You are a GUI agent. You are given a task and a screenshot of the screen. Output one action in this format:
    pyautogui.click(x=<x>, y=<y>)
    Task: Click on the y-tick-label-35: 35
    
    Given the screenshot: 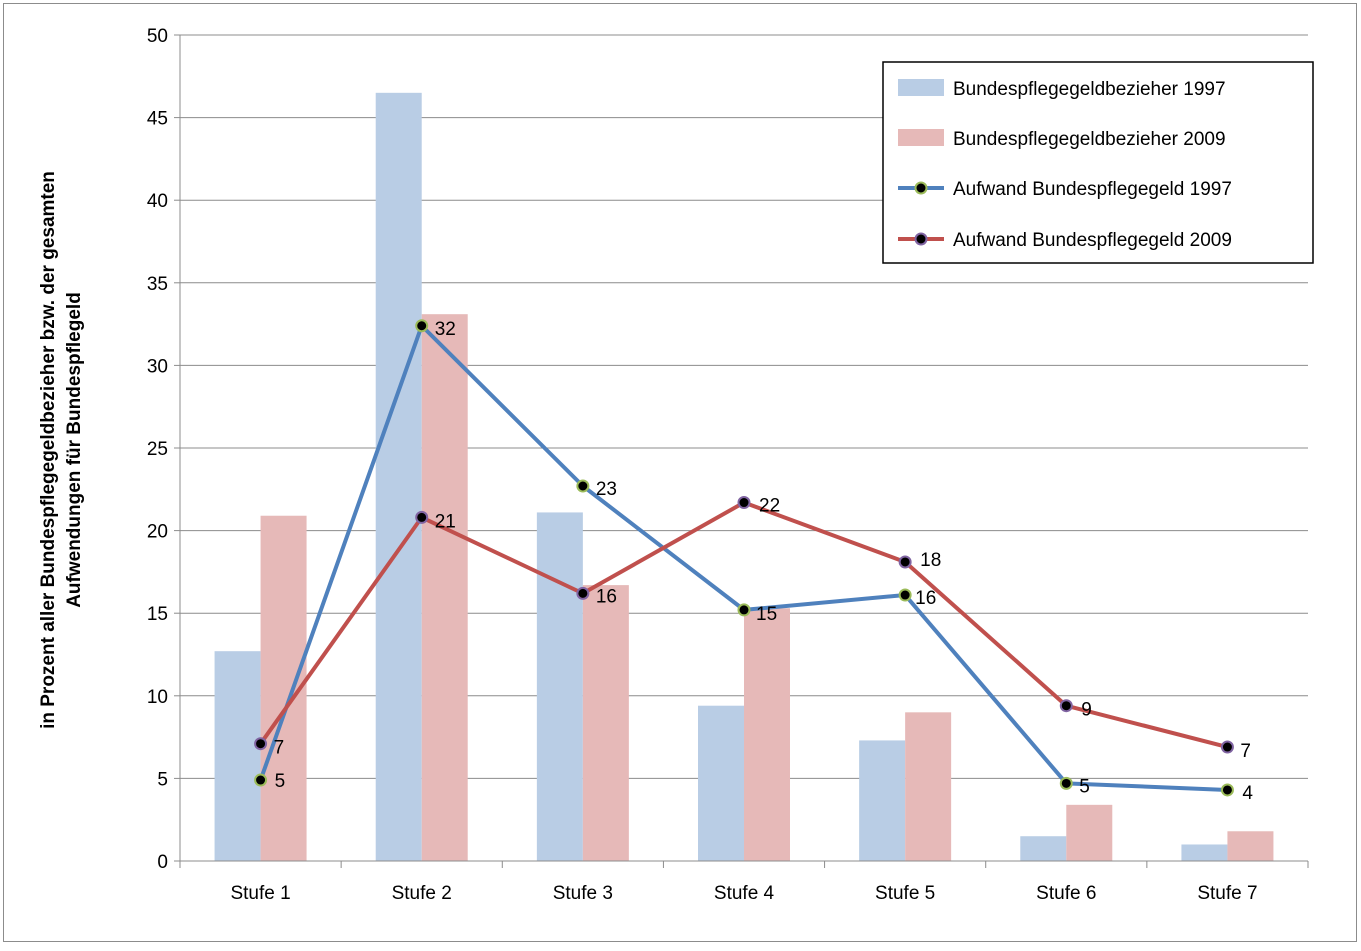 What is the action you would take?
    pyautogui.click(x=157, y=284)
    